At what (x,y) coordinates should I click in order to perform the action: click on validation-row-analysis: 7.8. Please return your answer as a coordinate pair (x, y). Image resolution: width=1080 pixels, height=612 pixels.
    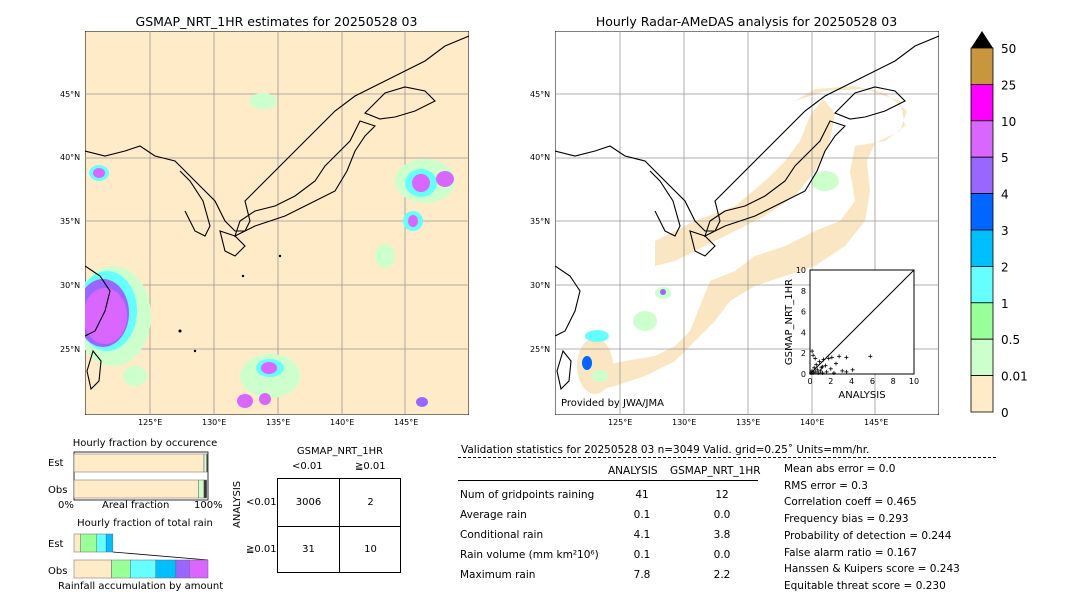
    Looking at the image, I should click on (642, 575).